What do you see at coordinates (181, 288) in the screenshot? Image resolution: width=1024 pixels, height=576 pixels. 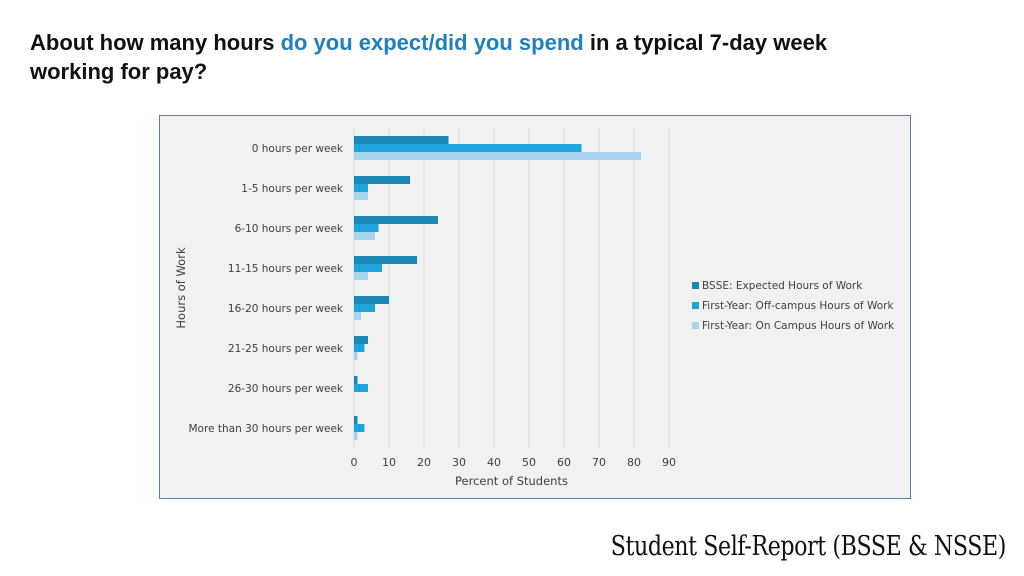 I see `y-axis-title: Hours of Work` at bounding box center [181, 288].